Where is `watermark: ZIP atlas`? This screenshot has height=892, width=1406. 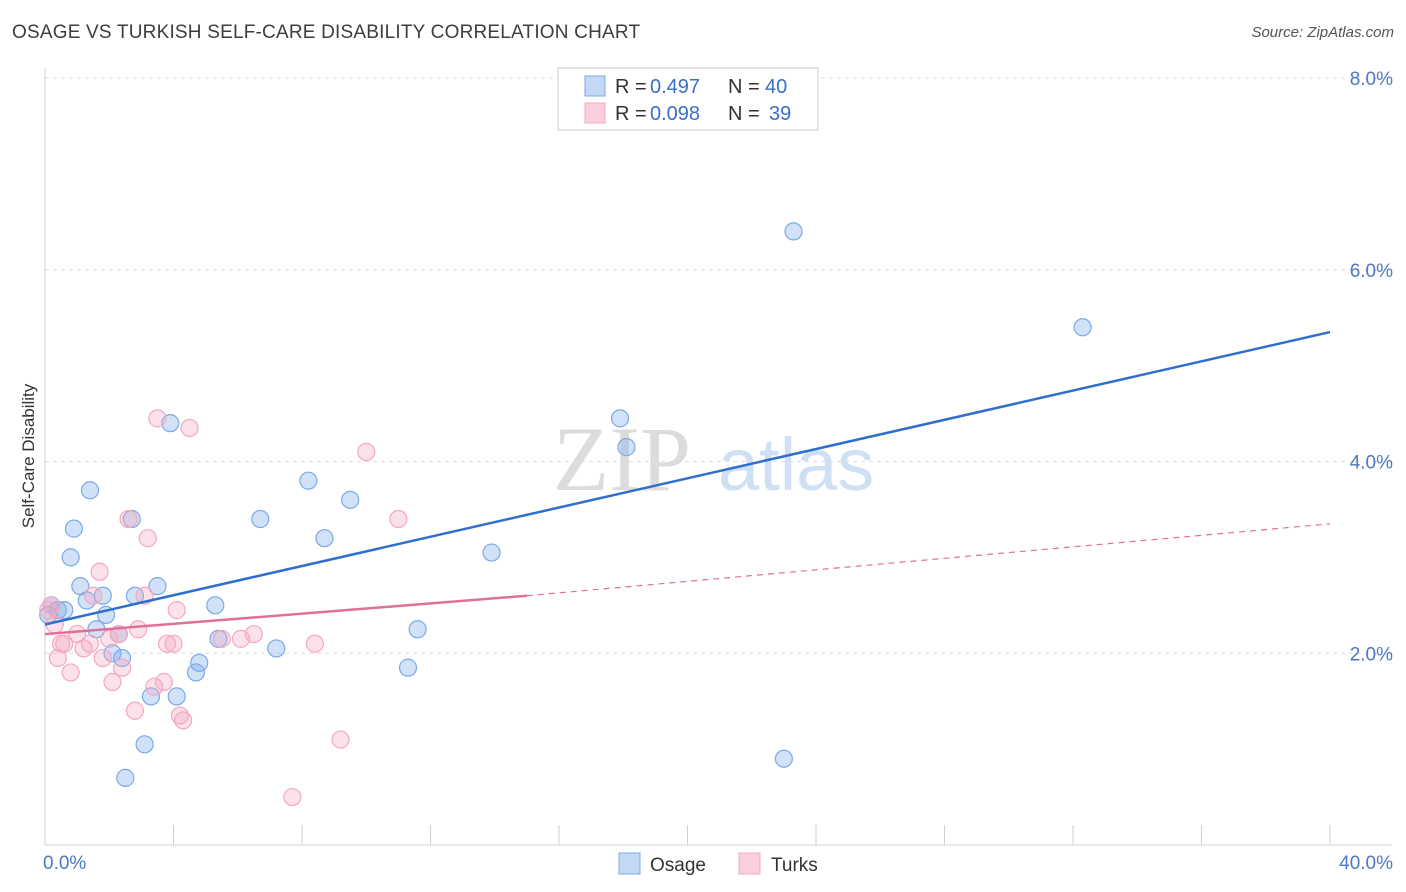 watermark: ZIP atlas is located at coordinates (713, 459).